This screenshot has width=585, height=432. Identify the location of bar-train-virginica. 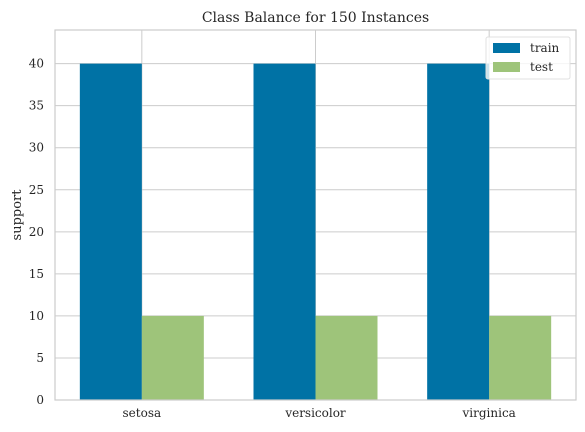
(458, 232).